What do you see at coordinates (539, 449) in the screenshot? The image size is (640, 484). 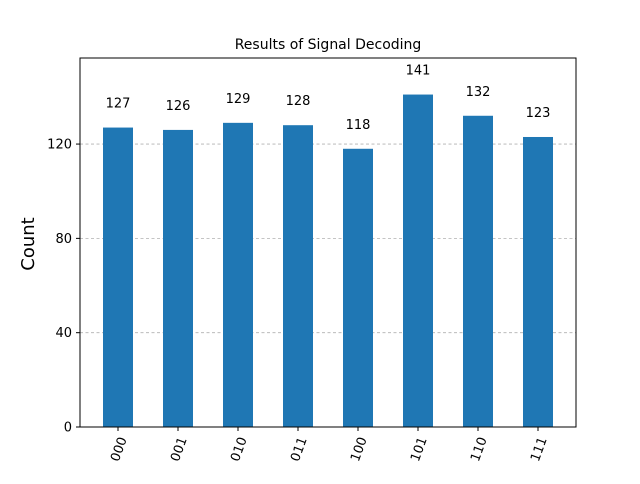 I see `x-tick-label-111: 111` at bounding box center [539, 449].